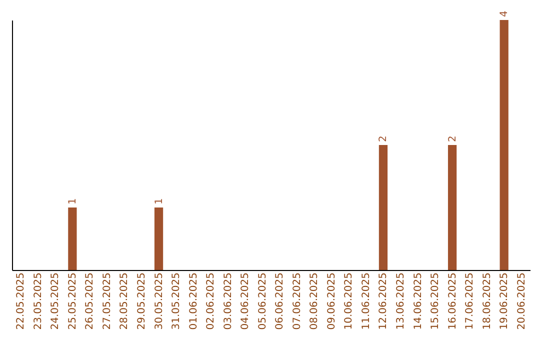  I want to click on x-tick-label: 04.06.2025, so click(246, 301).